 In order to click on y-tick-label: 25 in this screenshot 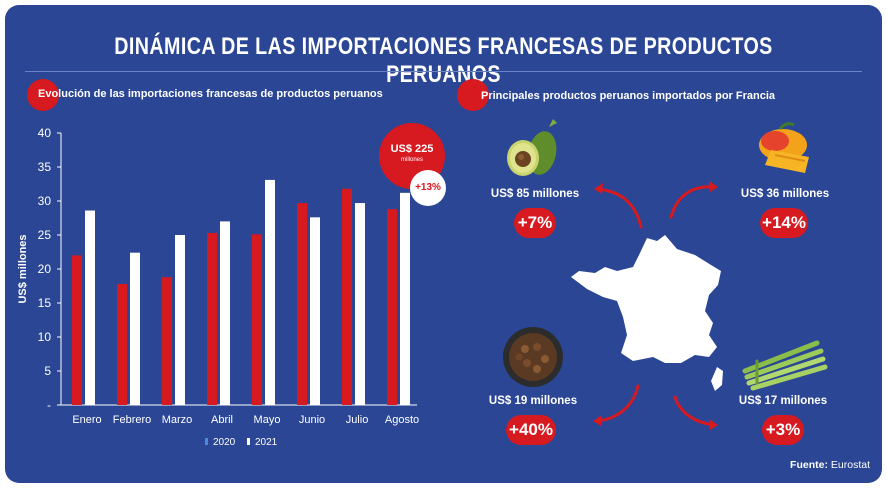, I will do `click(45, 235)`.